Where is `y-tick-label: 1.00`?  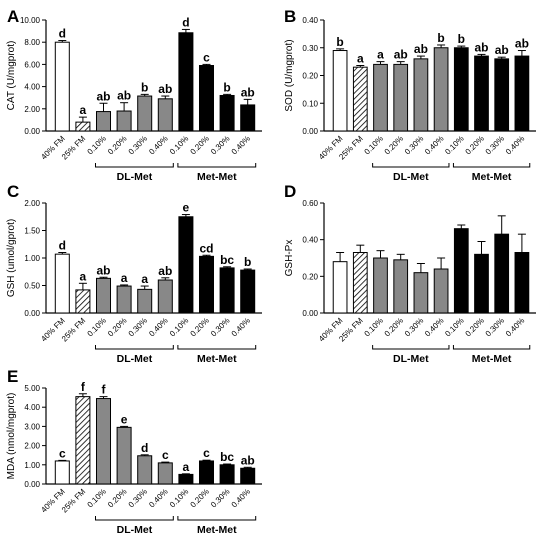 y-tick-label: 1.00 is located at coordinates (32, 465).